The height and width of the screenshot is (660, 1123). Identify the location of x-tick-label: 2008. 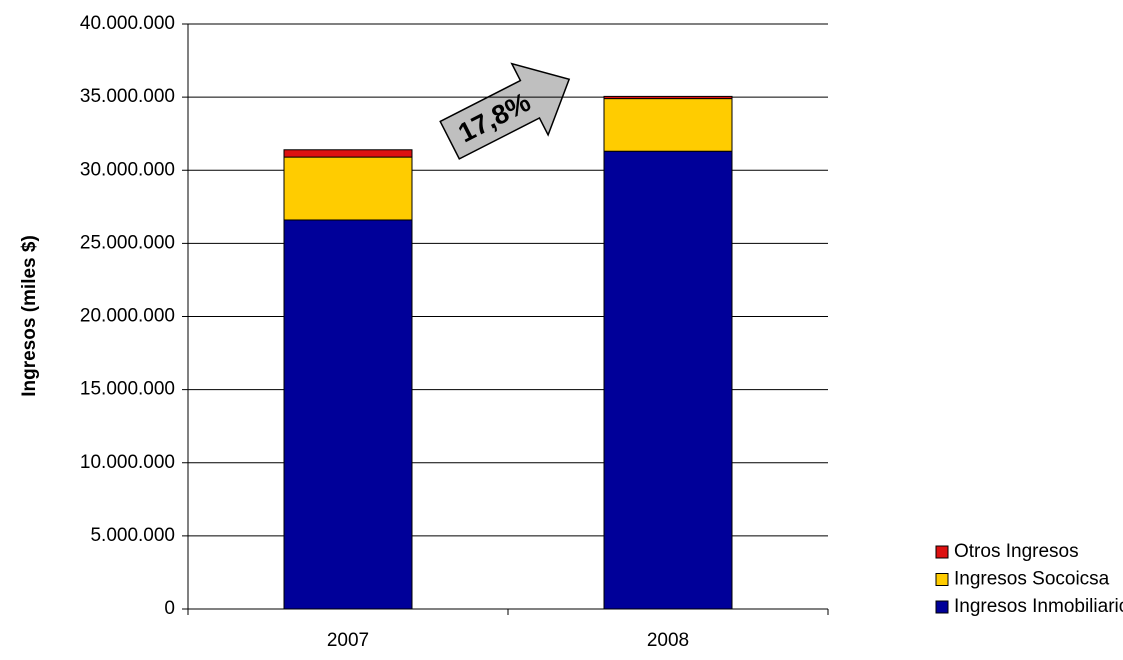
(668, 640).